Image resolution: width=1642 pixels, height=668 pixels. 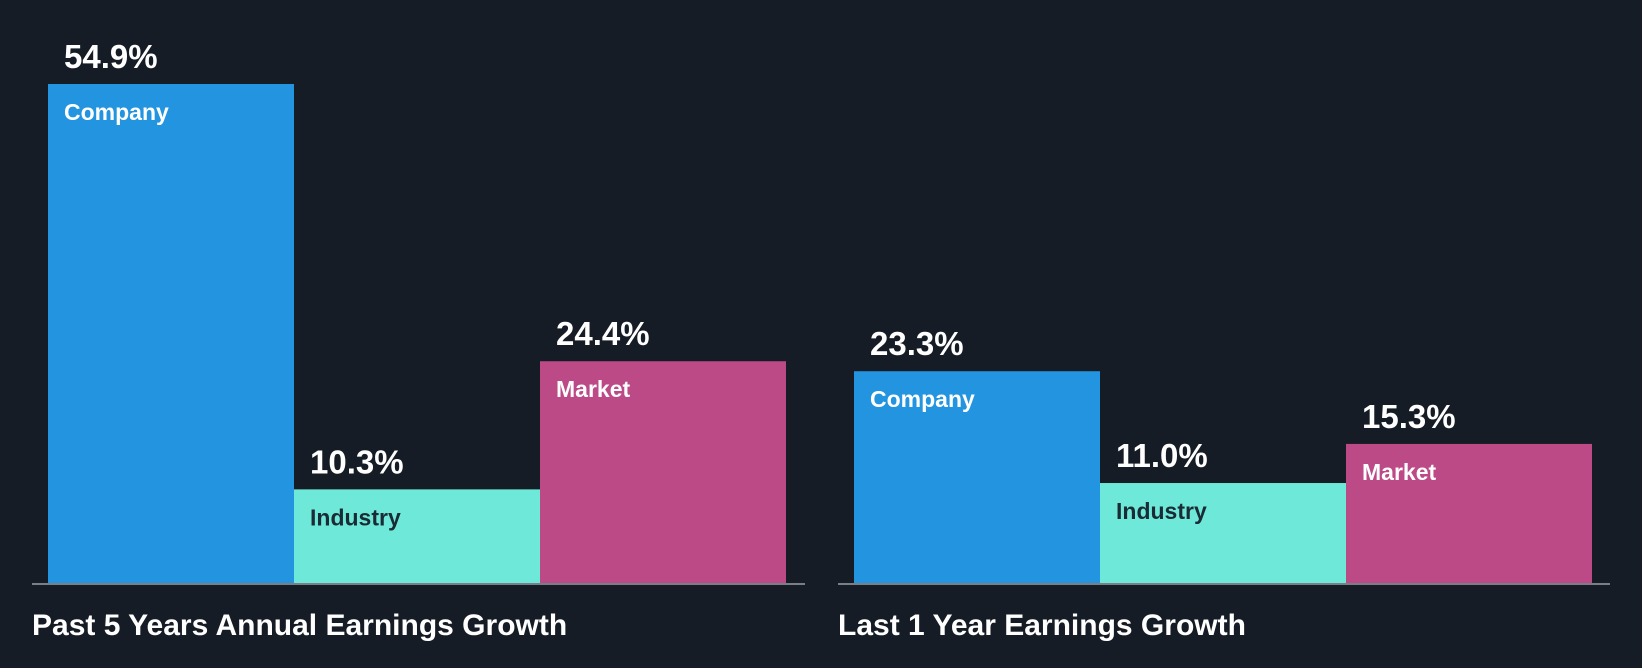 I want to click on value-label-market: 24.4%, so click(x=603, y=333).